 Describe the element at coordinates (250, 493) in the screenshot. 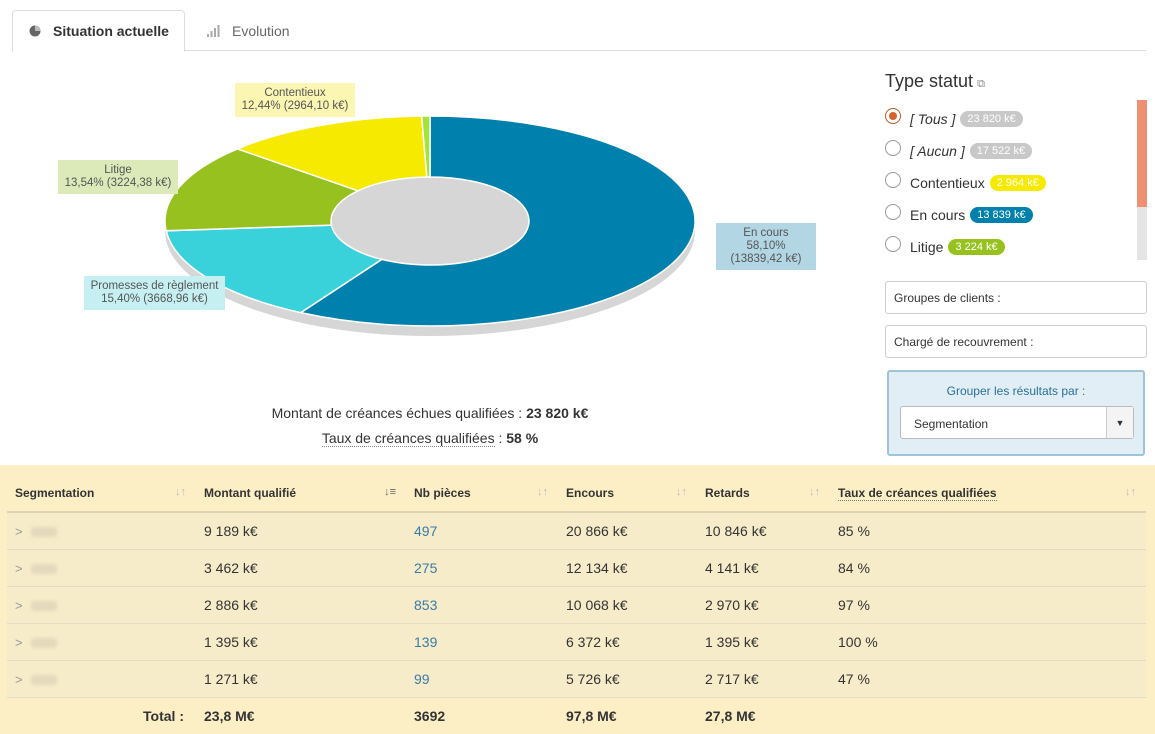

I see `col-label: Montant qualifié` at that location.